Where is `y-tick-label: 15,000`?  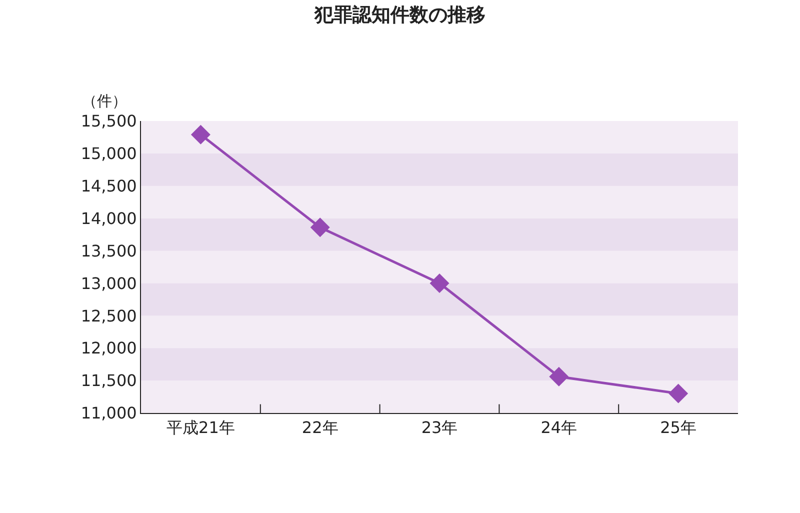 y-tick-label: 15,000 is located at coordinates (108, 154).